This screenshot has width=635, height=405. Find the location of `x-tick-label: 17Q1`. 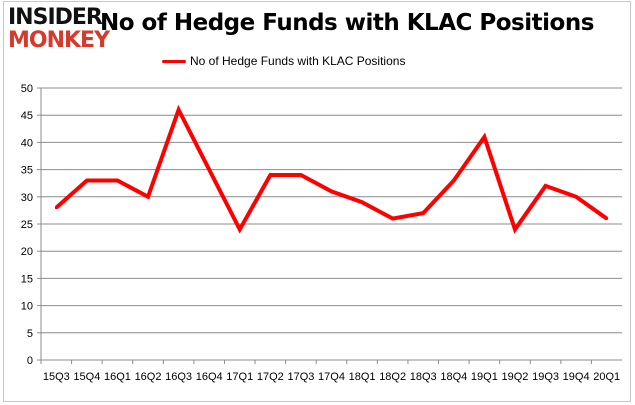

x-tick-label: 17Q1 is located at coordinates (239, 377).